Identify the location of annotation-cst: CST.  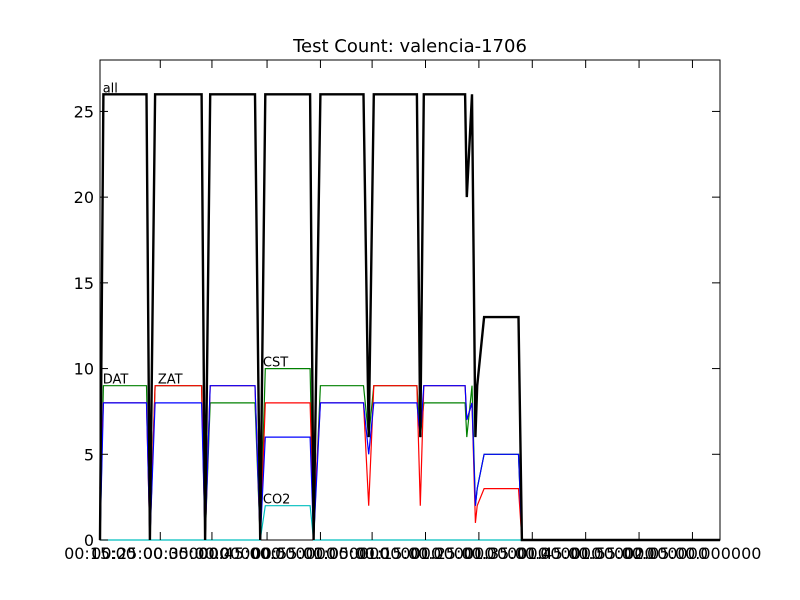
(275, 363).